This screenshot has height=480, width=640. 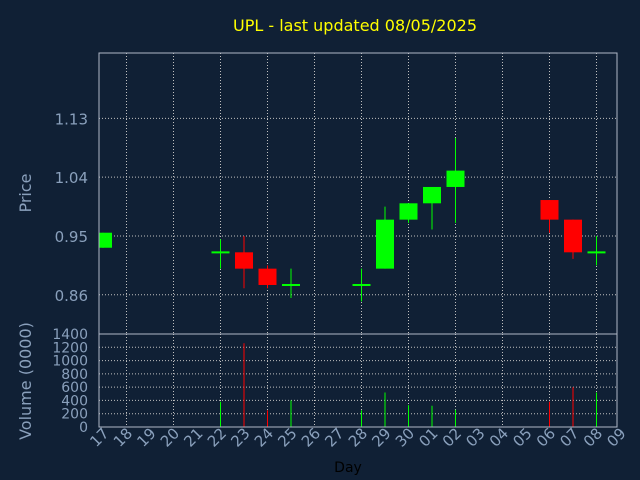 I want to click on volume-y-tick-label: 200, so click(x=74, y=415).